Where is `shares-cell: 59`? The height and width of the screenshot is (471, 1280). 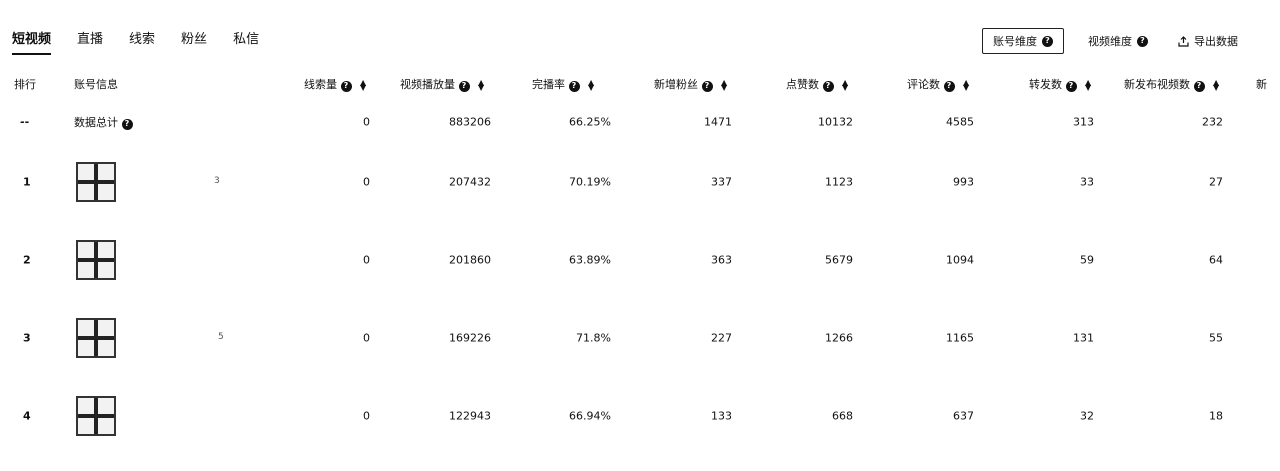 shares-cell: 59 is located at coordinates (1087, 260).